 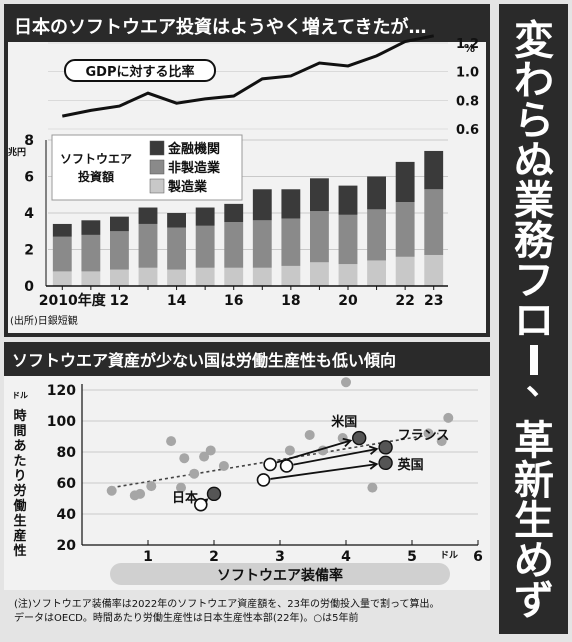 I want to click on investment-chart-right-axis: 0.6 0.8 1.0 1.2, so click(x=467, y=87).